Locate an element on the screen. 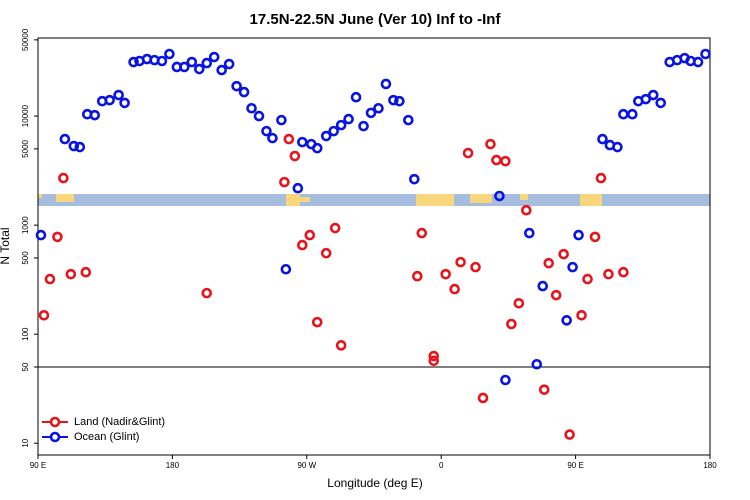  legend-label: Ocean (Glint) is located at coordinates (106, 437).